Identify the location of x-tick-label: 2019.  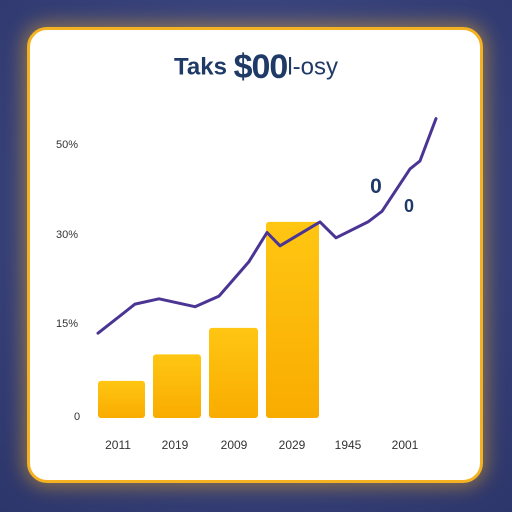
(175, 445).